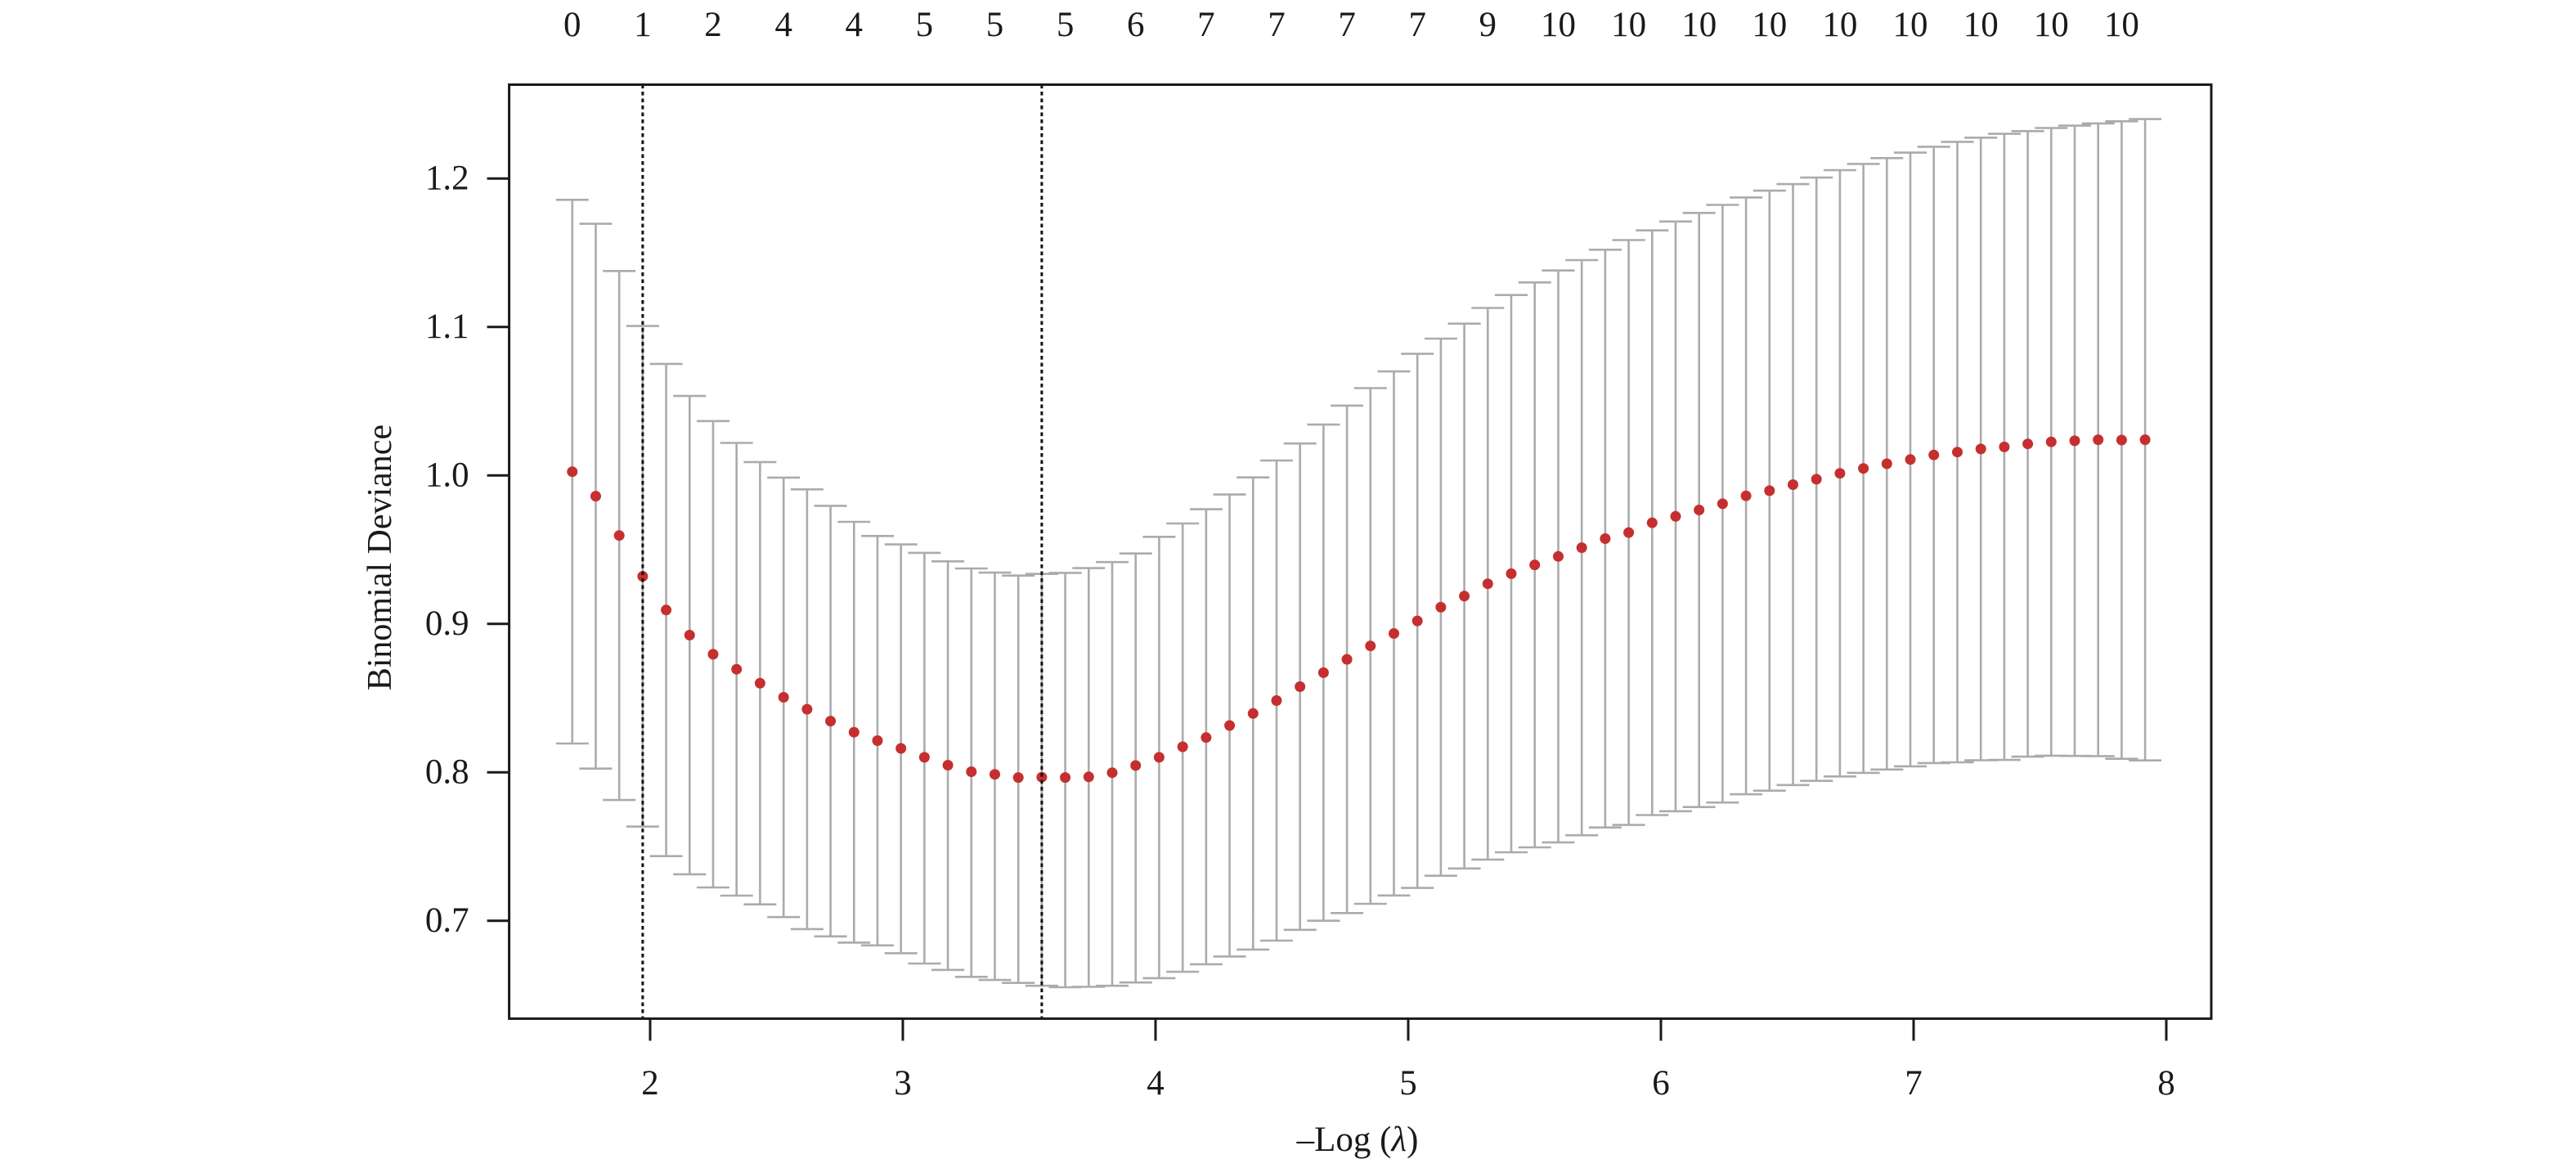 The width and height of the screenshot is (2576, 1159). I want to click on svg-text: 1, so click(643, 25).